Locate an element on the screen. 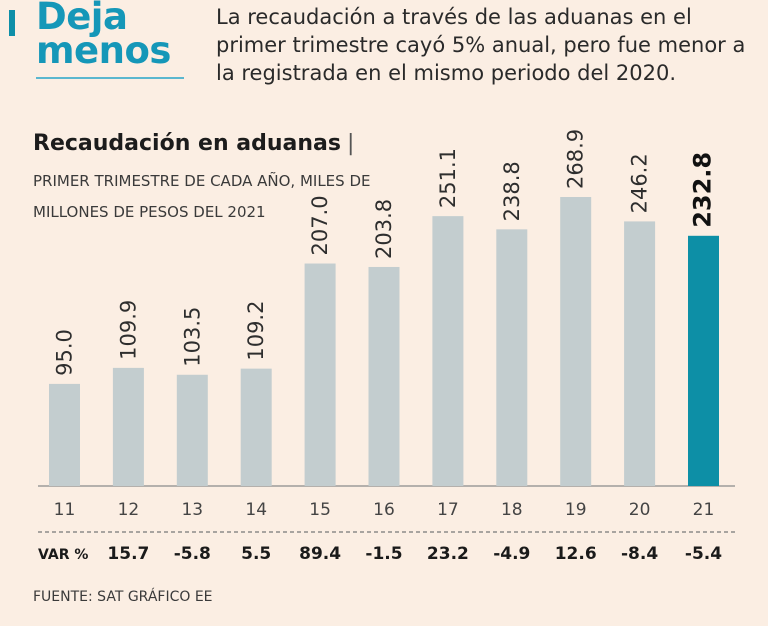 Image resolution: width=768 pixels, height=626 pixels. value-label-14: 109.2 is located at coordinates (256, 331).